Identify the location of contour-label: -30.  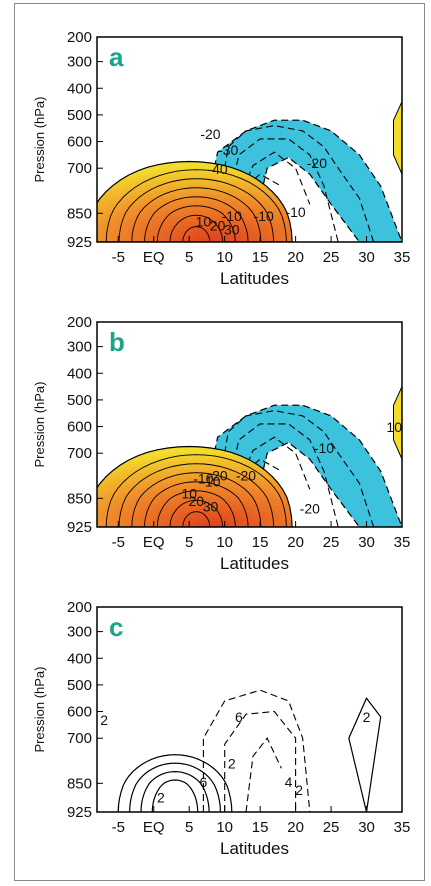
(228, 150).